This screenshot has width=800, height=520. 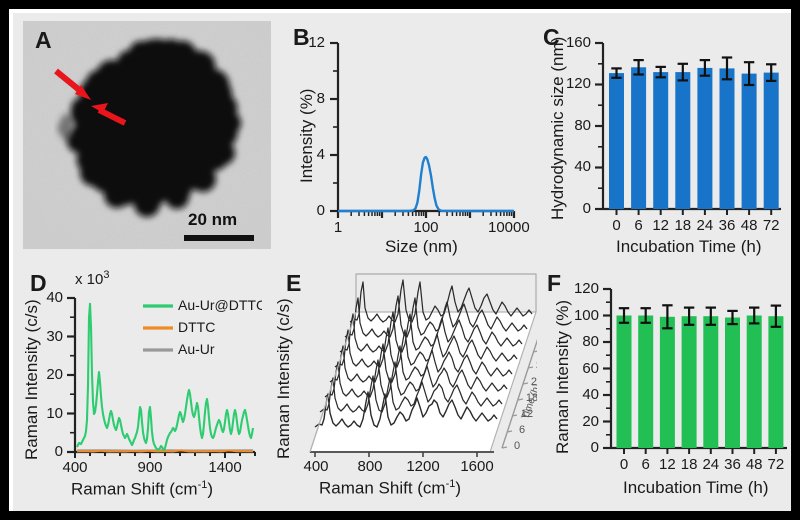 What do you see at coordinates (210, 489) in the screenshot?
I see `panel-d-xlabel-close: )` at bounding box center [210, 489].